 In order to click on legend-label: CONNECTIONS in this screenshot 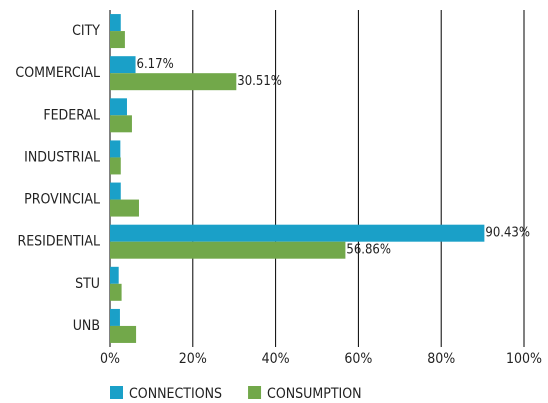, I will do `click(175, 394)`.